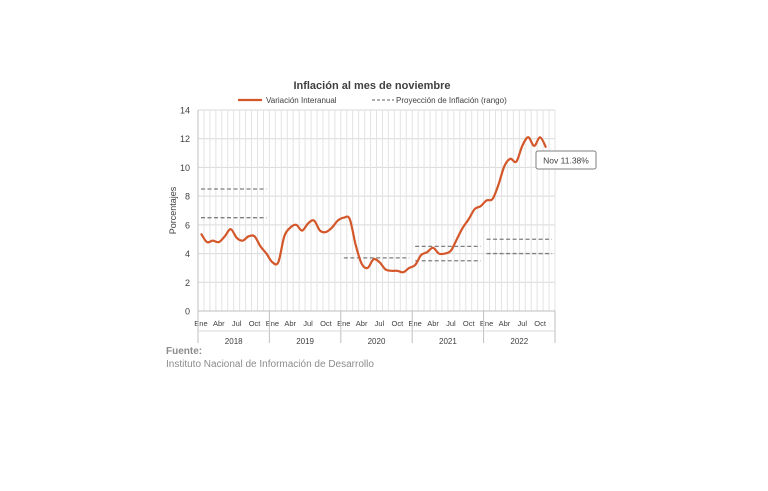 This screenshot has width=768, height=491. Describe the element at coordinates (234, 341) in the screenshot. I see `x-year-label: 2018` at that location.